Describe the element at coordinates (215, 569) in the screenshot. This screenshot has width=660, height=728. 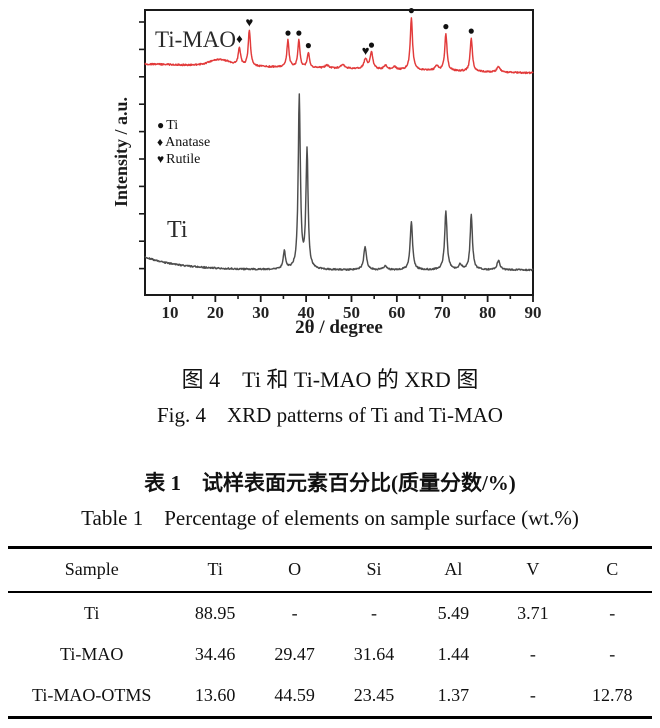
I see `column-header-ti: Ti` at that location.